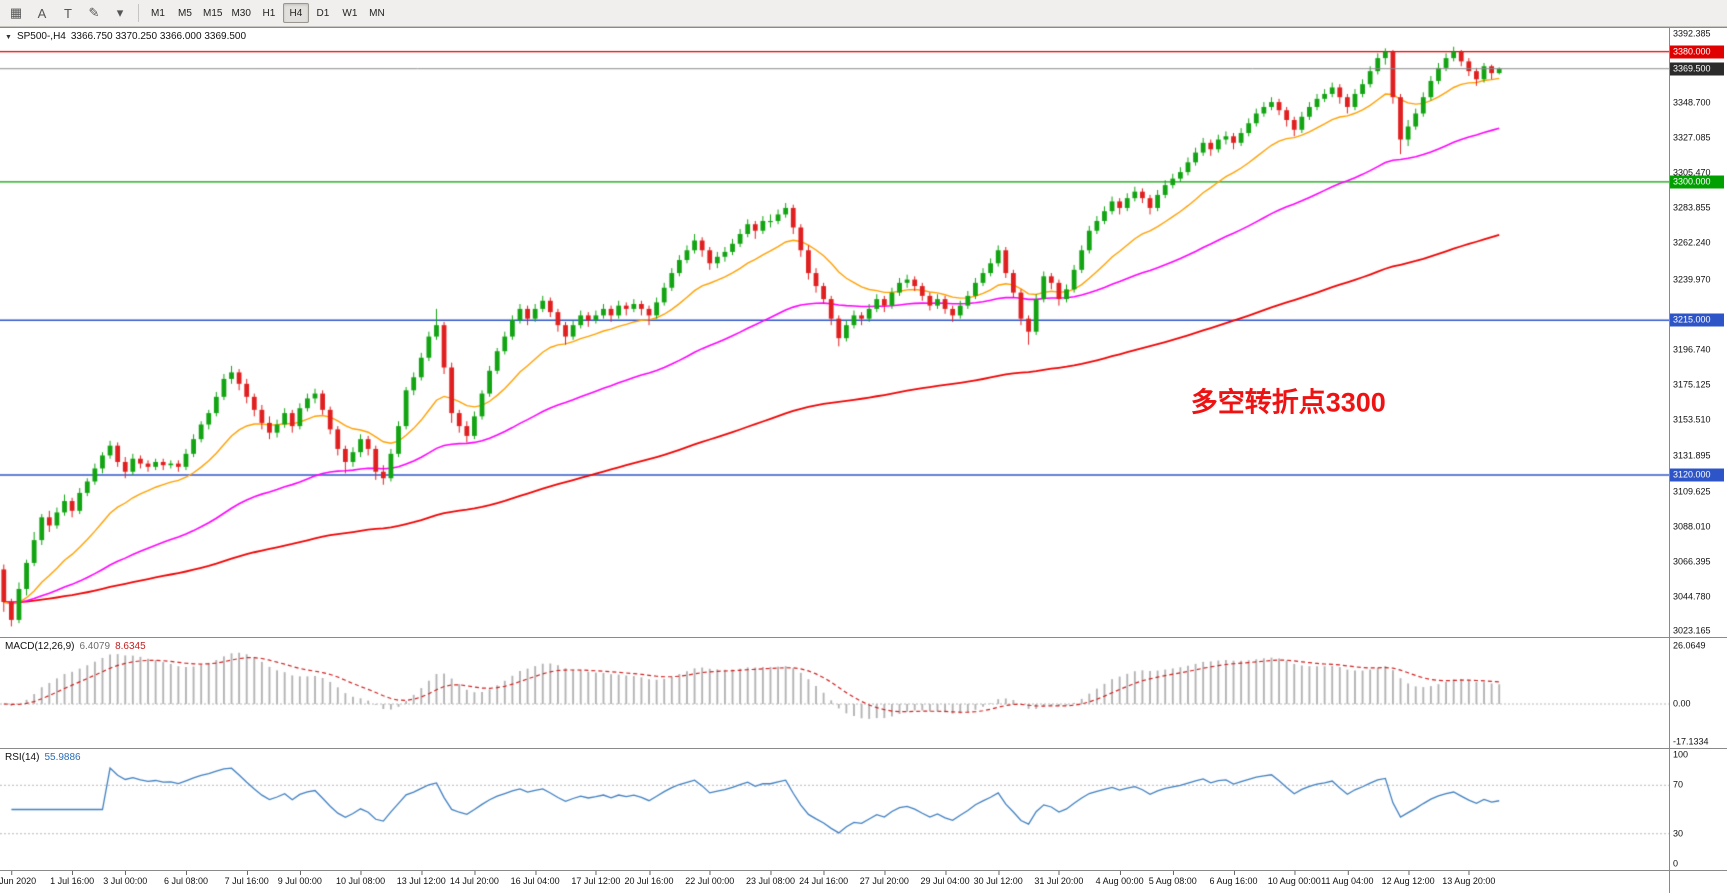 This screenshot has height=893, width=1727. Describe the element at coordinates (1692, 137) in the screenshot. I see `price-axis-label: 3327.085` at that location.